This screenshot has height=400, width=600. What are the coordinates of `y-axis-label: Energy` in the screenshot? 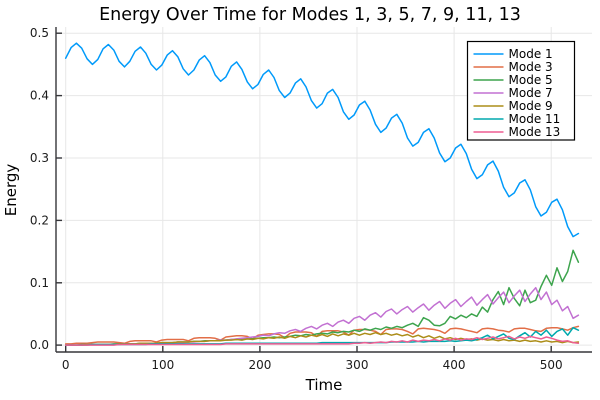 It's located at (11, 190).